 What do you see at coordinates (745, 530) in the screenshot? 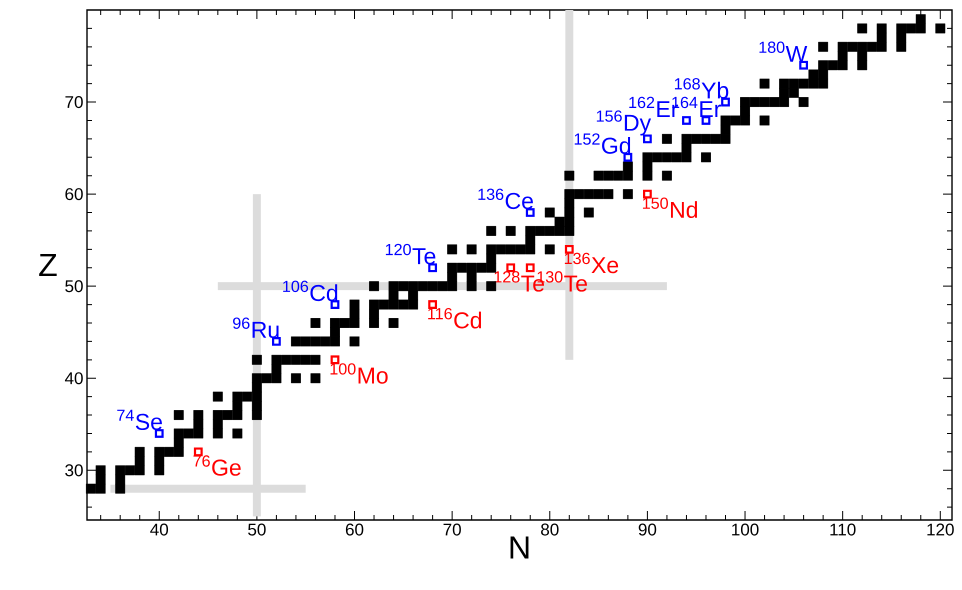
I see `x-tick-label: 100` at bounding box center [745, 530].